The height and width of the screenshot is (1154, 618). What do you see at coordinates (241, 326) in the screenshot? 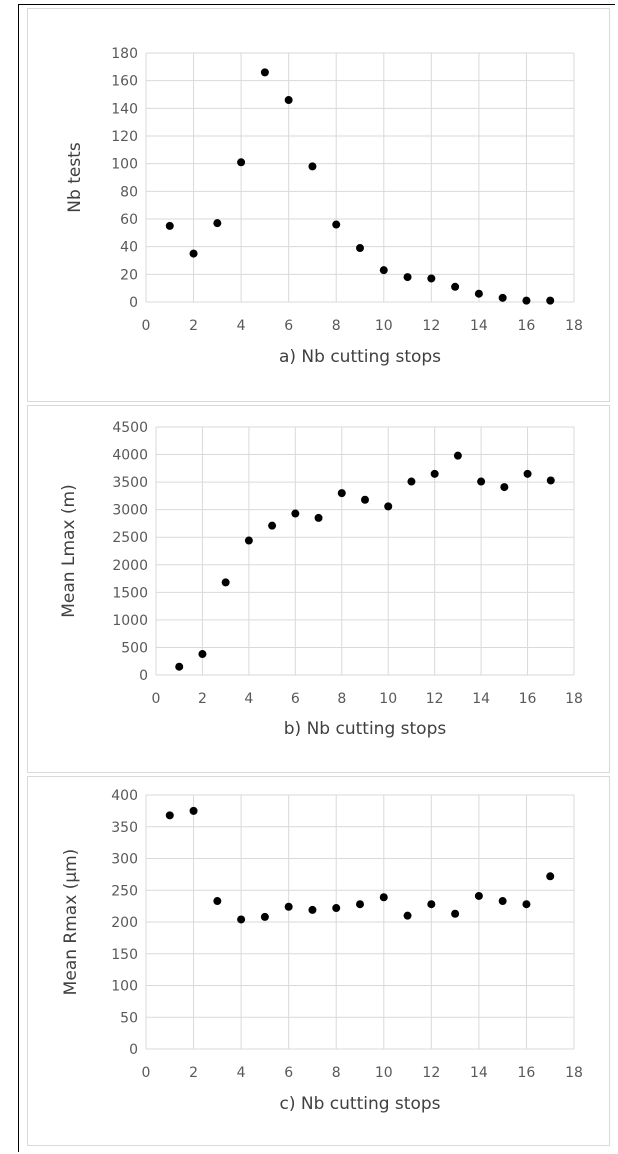
I see `chart-a-xtick-label-2: 4` at bounding box center [241, 326].